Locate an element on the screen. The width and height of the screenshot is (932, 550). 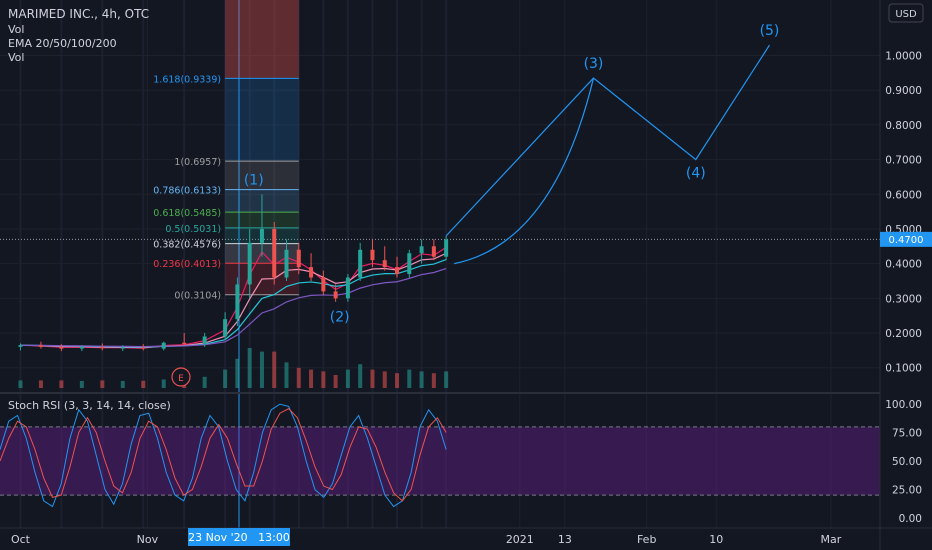
stoch-tick-label: 25.00 is located at coordinates (907, 490).